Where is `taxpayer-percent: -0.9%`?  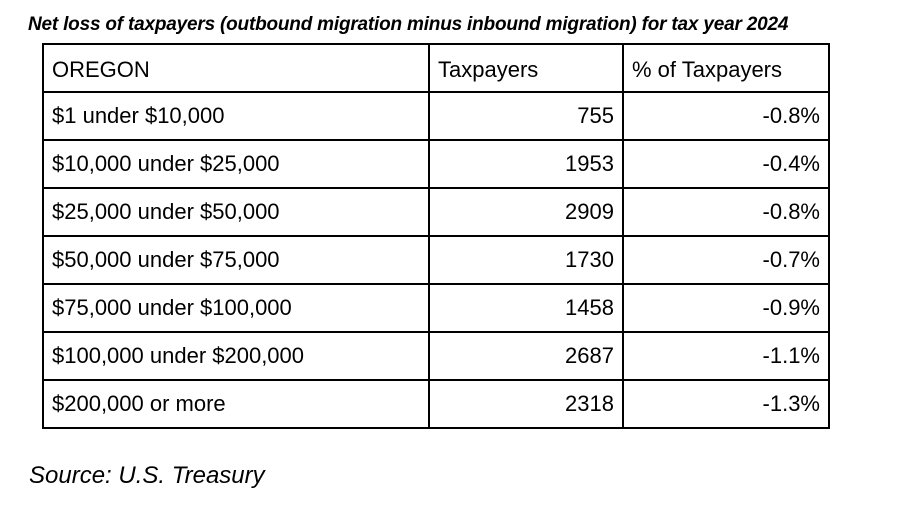
taxpayer-percent: -0.9% is located at coordinates (726, 308).